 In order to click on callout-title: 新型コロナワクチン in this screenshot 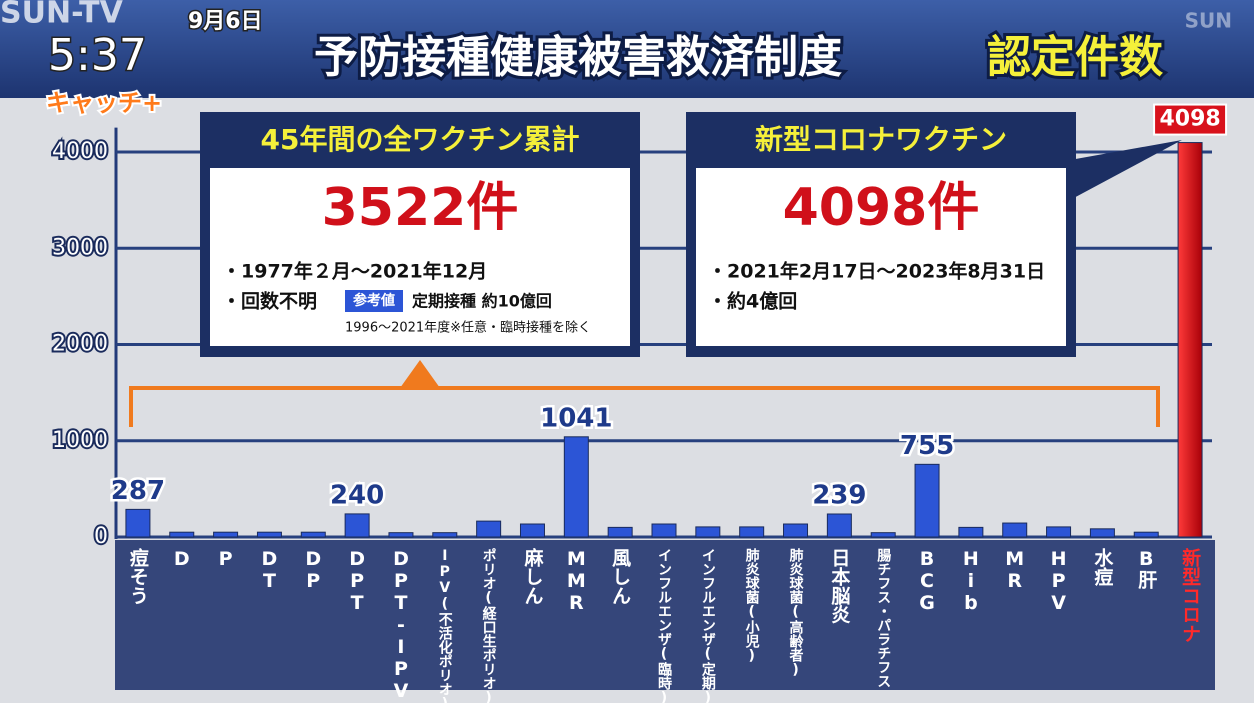, I will do `click(881, 139)`.